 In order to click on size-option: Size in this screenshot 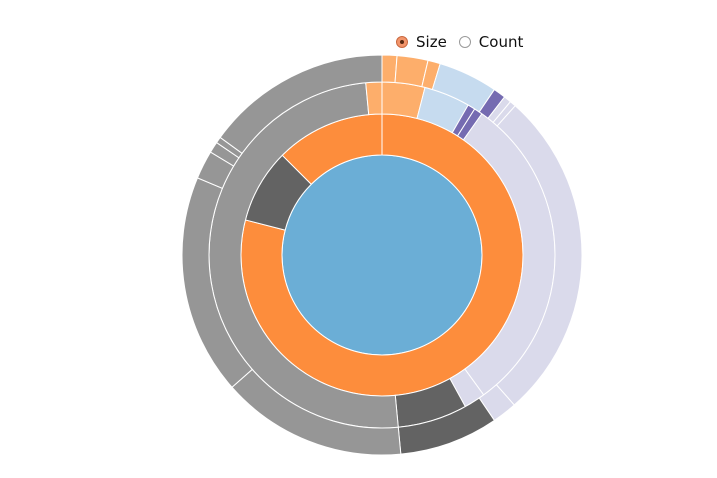, I will do `click(421, 42)`.